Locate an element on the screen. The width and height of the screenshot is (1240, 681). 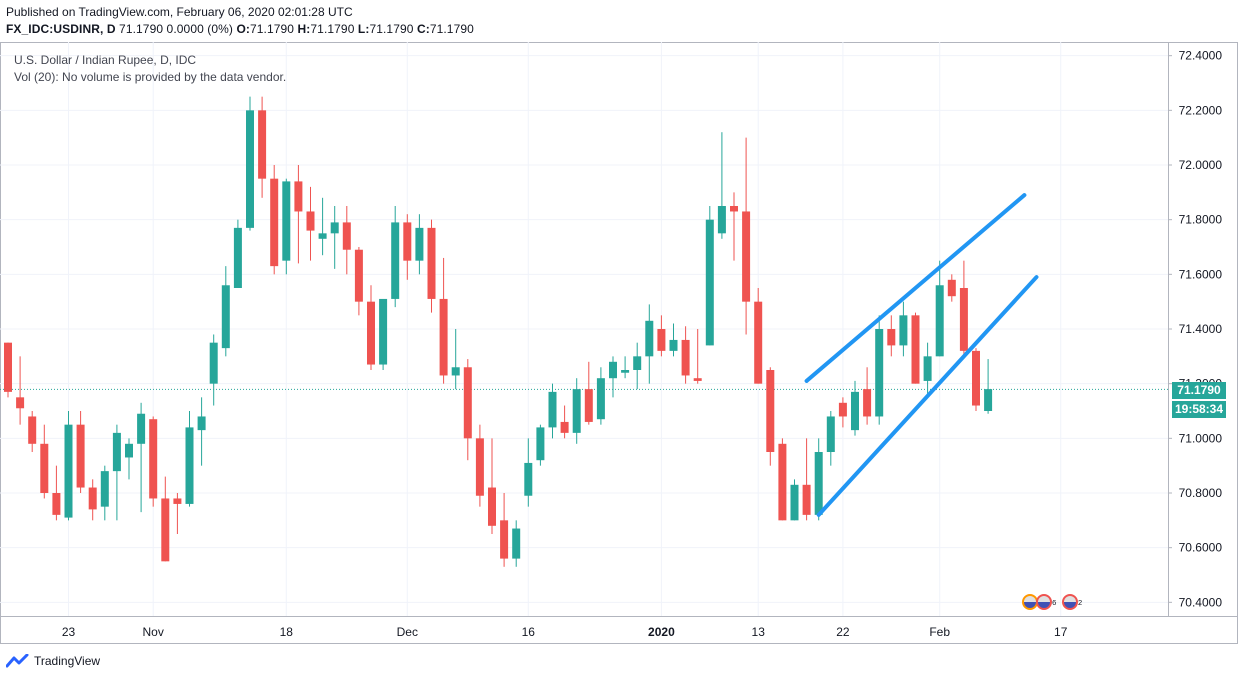
time-axis: 23 Nov 18 Dec 16 2020 13 22 Feb 17 is located at coordinates (565, 632).